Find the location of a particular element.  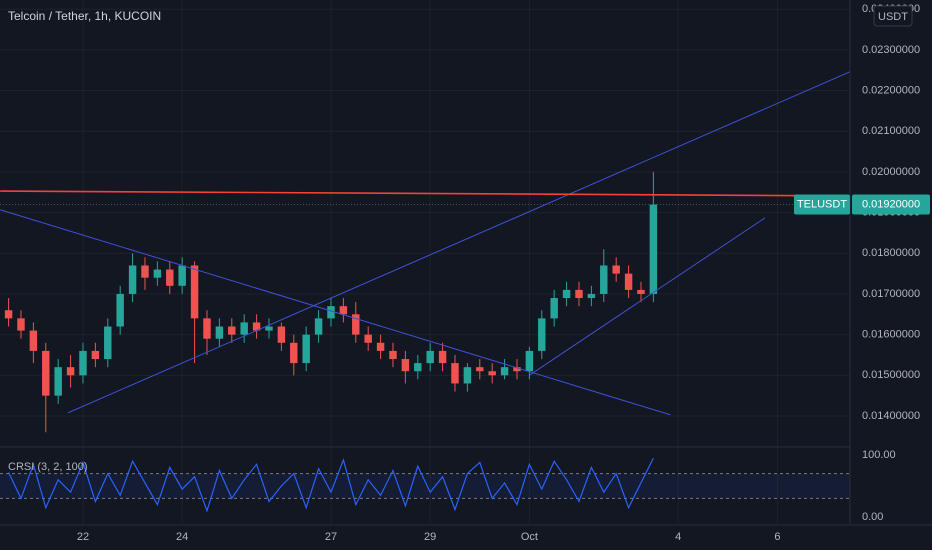

last-price-label: 0.01920000 is located at coordinates (891, 204).